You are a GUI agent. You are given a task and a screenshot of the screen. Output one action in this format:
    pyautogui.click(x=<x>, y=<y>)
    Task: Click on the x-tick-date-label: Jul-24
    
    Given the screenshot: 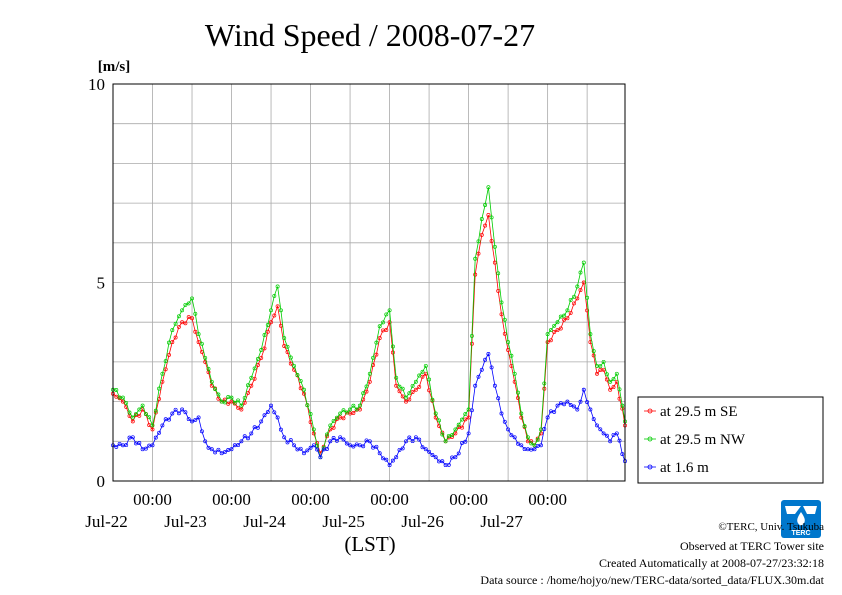 What is the action you would take?
    pyautogui.click(x=264, y=521)
    